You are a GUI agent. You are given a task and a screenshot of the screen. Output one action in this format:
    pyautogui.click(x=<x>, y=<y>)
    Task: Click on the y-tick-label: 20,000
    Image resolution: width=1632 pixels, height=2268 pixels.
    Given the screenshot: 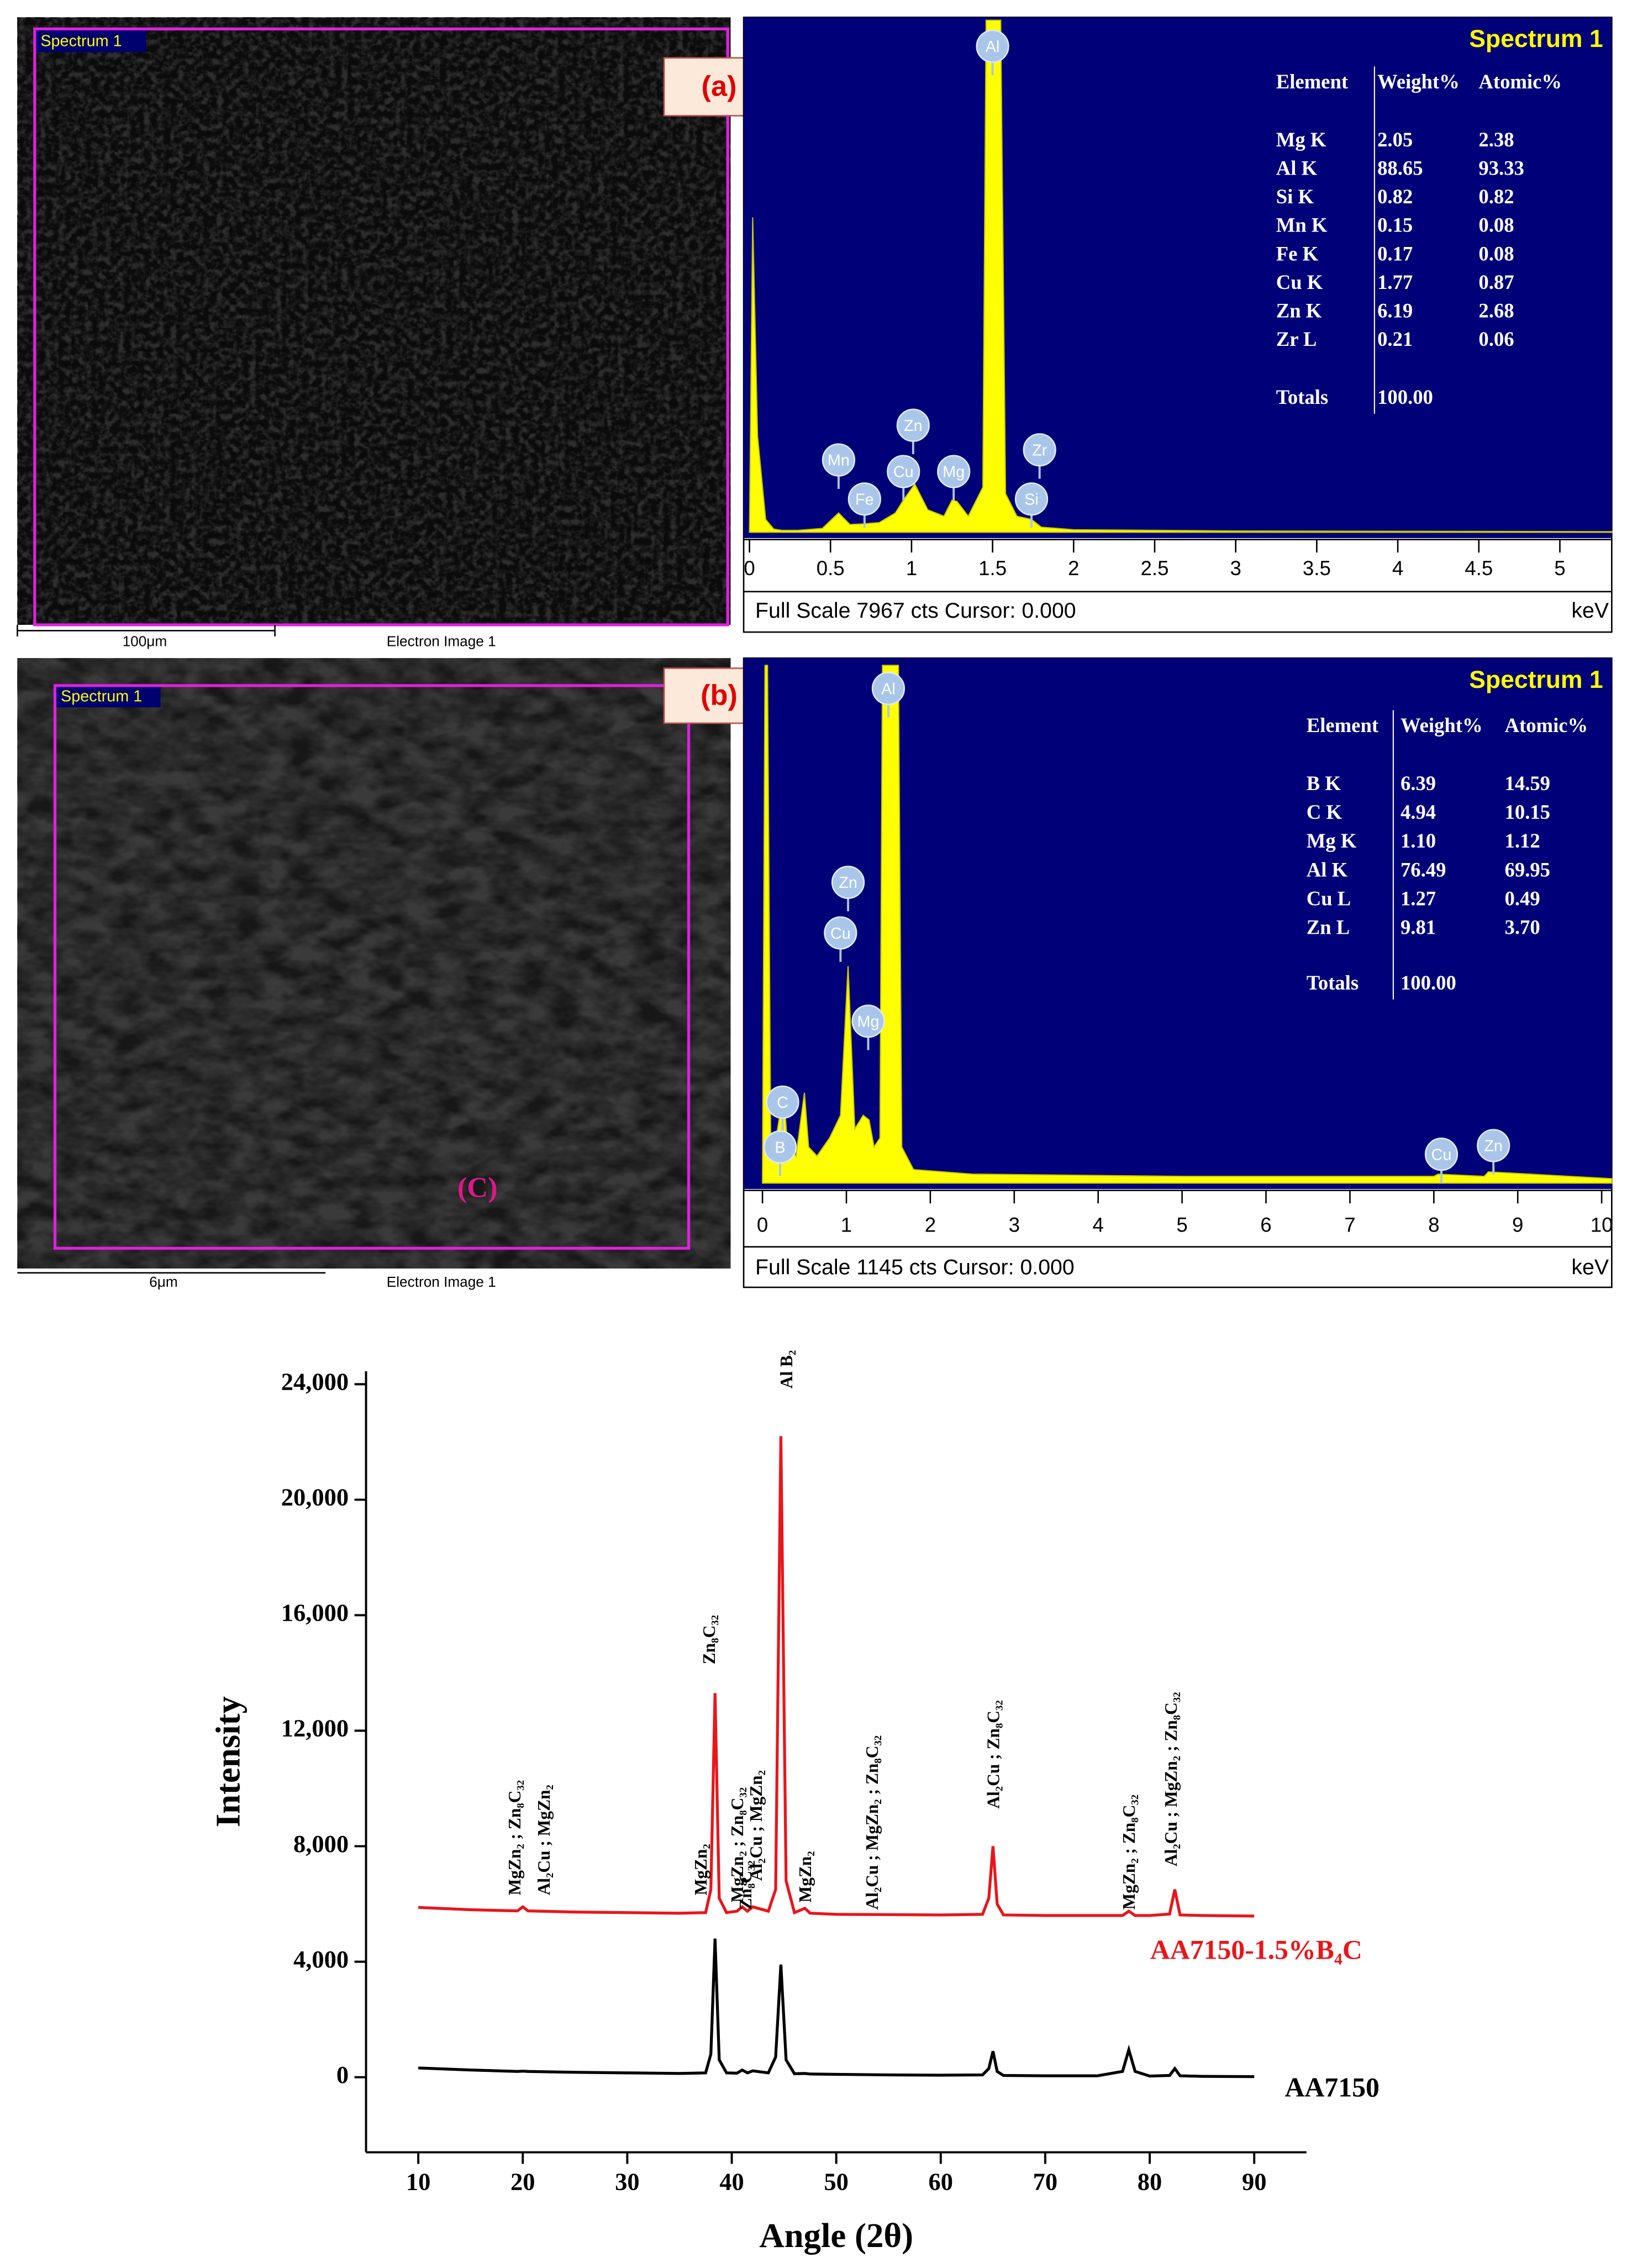 What is the action you would take?
    pyautogui.click(x=315, y=1497)
    